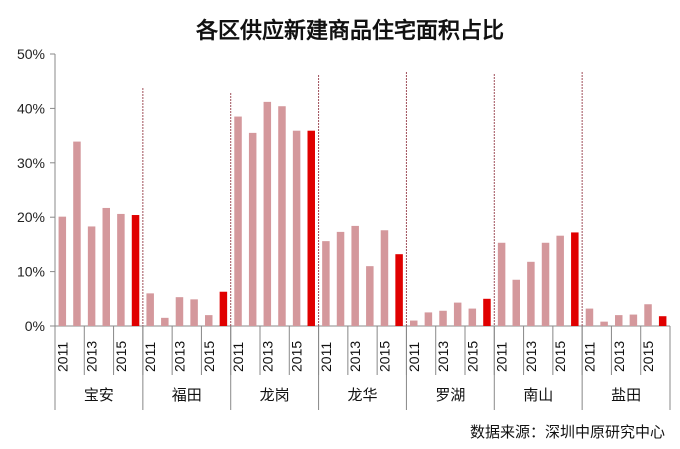 This screenshot has height=449, width=680. I want to click on bar-福田-2014, so click(194, 312).